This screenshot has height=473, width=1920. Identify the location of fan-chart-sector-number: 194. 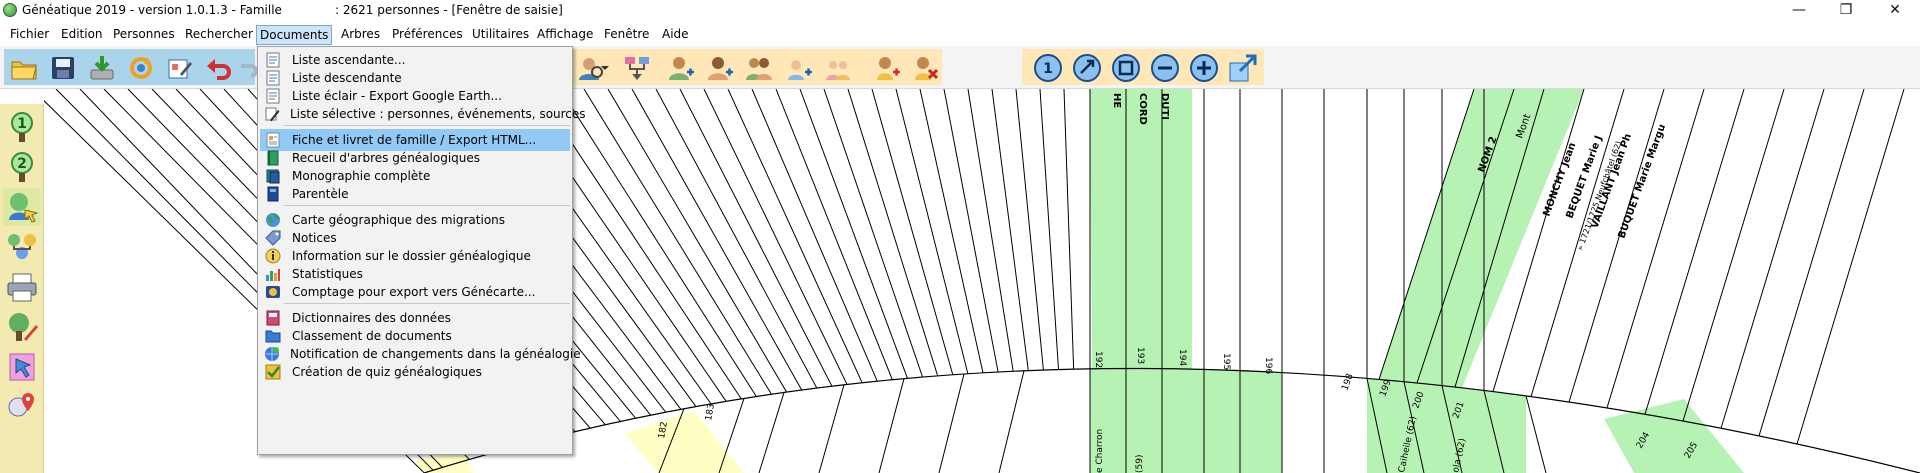
(1182, 357).